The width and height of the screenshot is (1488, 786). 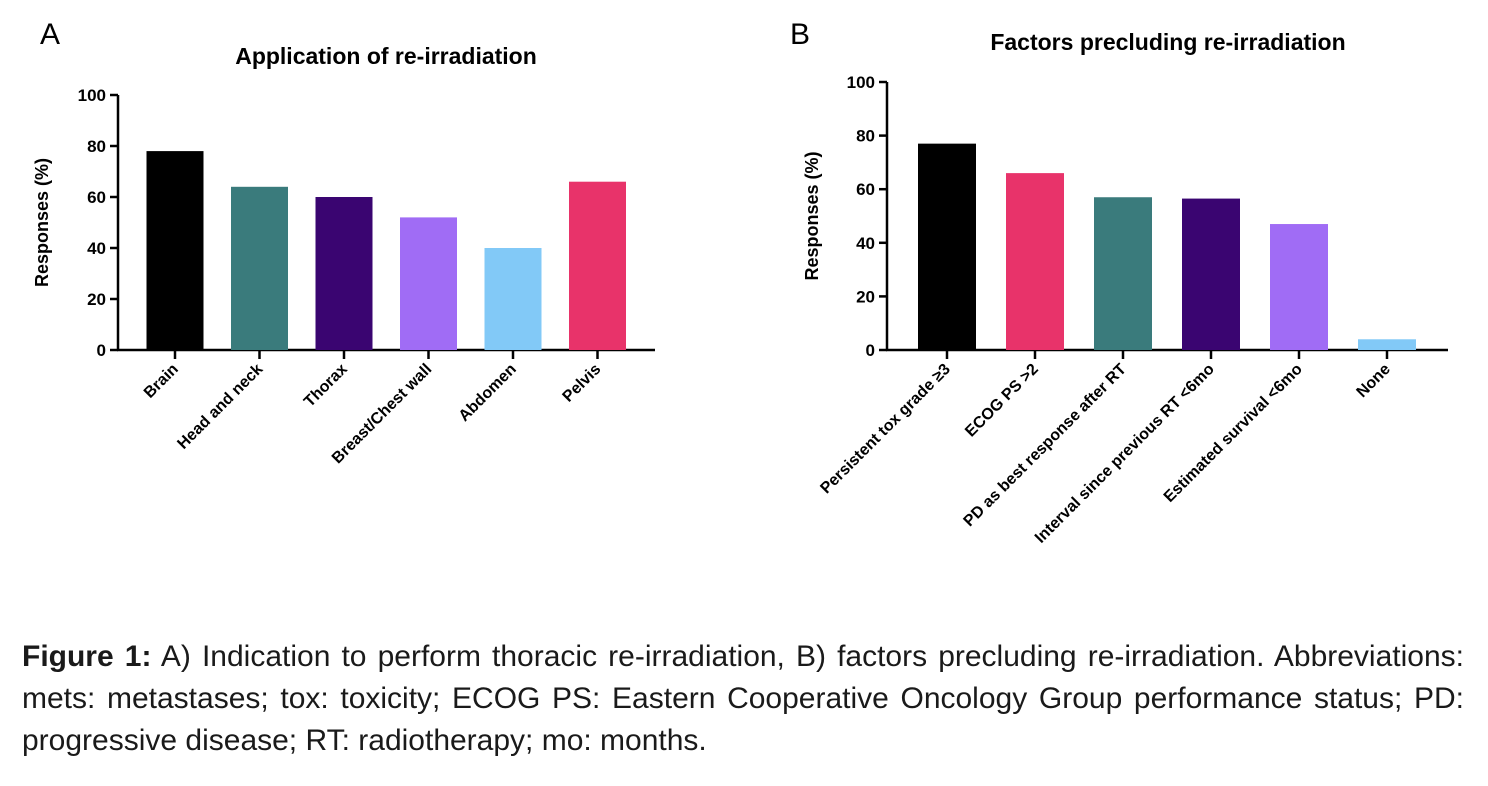 What do you see at coordinates (1045, 445) in the screenshot?
I see `category-label: PD as best response after RT` at bounding box center [1045, 445].